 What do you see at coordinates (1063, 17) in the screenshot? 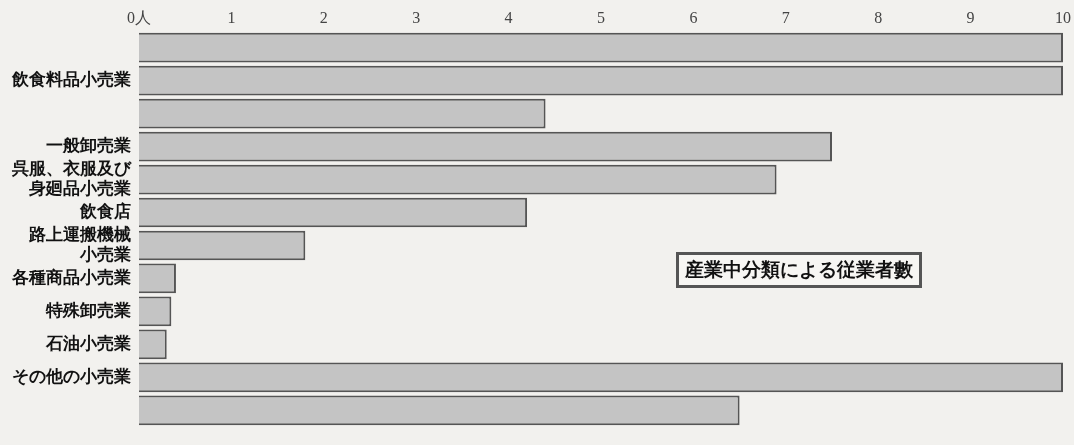
I see `x-tick-label: 10` at bounding box center [1063, 17].